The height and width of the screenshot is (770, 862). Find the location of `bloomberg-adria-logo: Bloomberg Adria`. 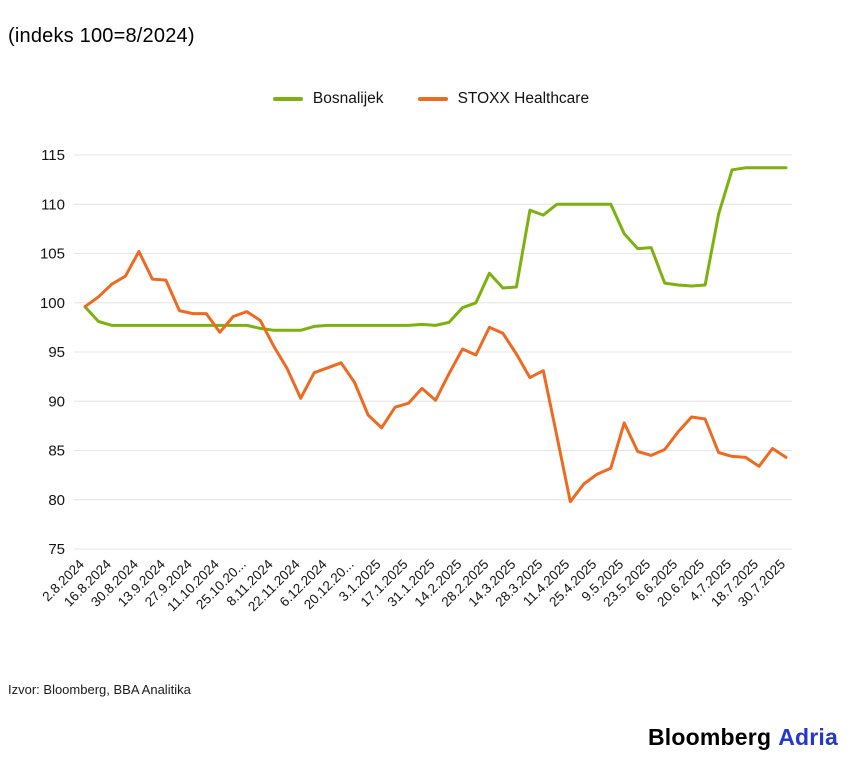

bloomberg-adria-logo: Bloomberg Adria is located at coordinates (743, 737).